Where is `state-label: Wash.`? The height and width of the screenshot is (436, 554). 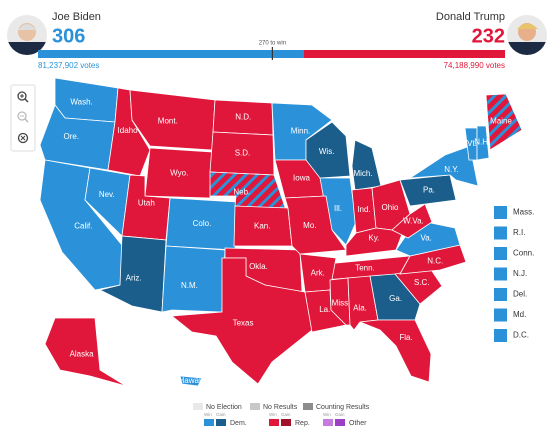
state-label: Wash. is located at coordinates (81, 101).